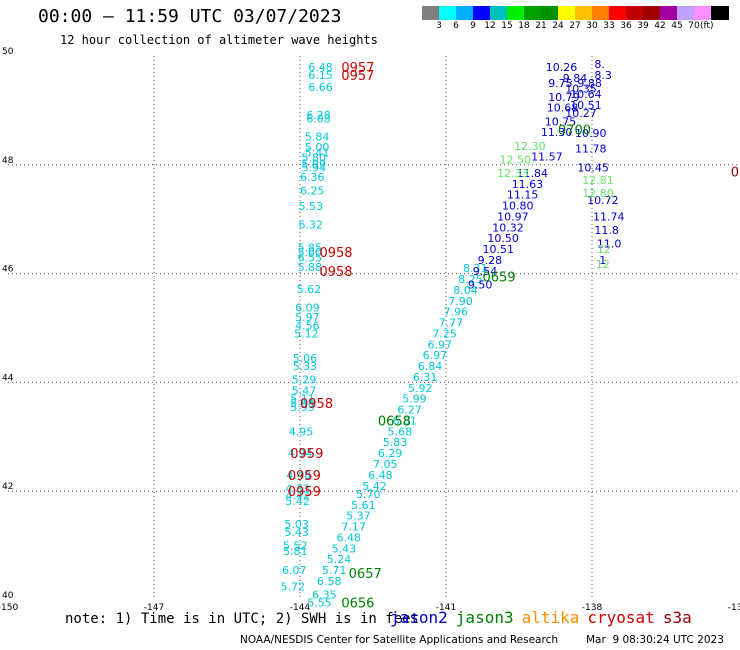  I want to click on data-point: 1, so click(602, 260).